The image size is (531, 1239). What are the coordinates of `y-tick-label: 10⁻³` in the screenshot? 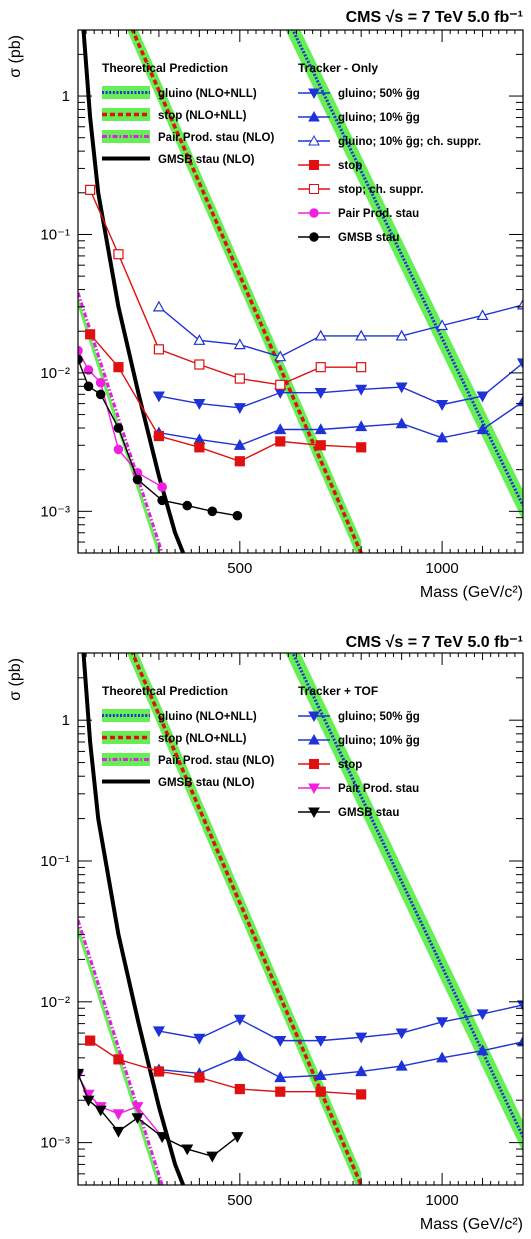 It's located at (55, 1143).